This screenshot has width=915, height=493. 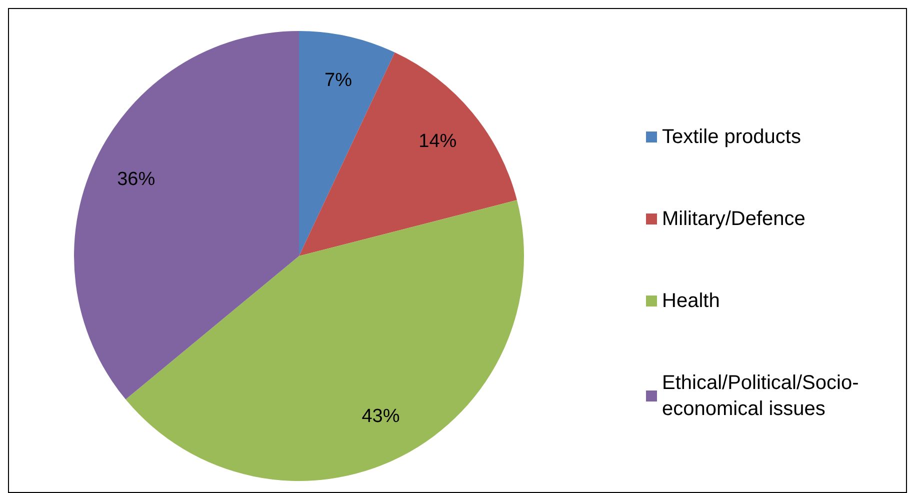 What do you see at coordinates (734, 219) in the screenshot?
I see `legend-label: Military/Defence` at bounding box center [734, 219].